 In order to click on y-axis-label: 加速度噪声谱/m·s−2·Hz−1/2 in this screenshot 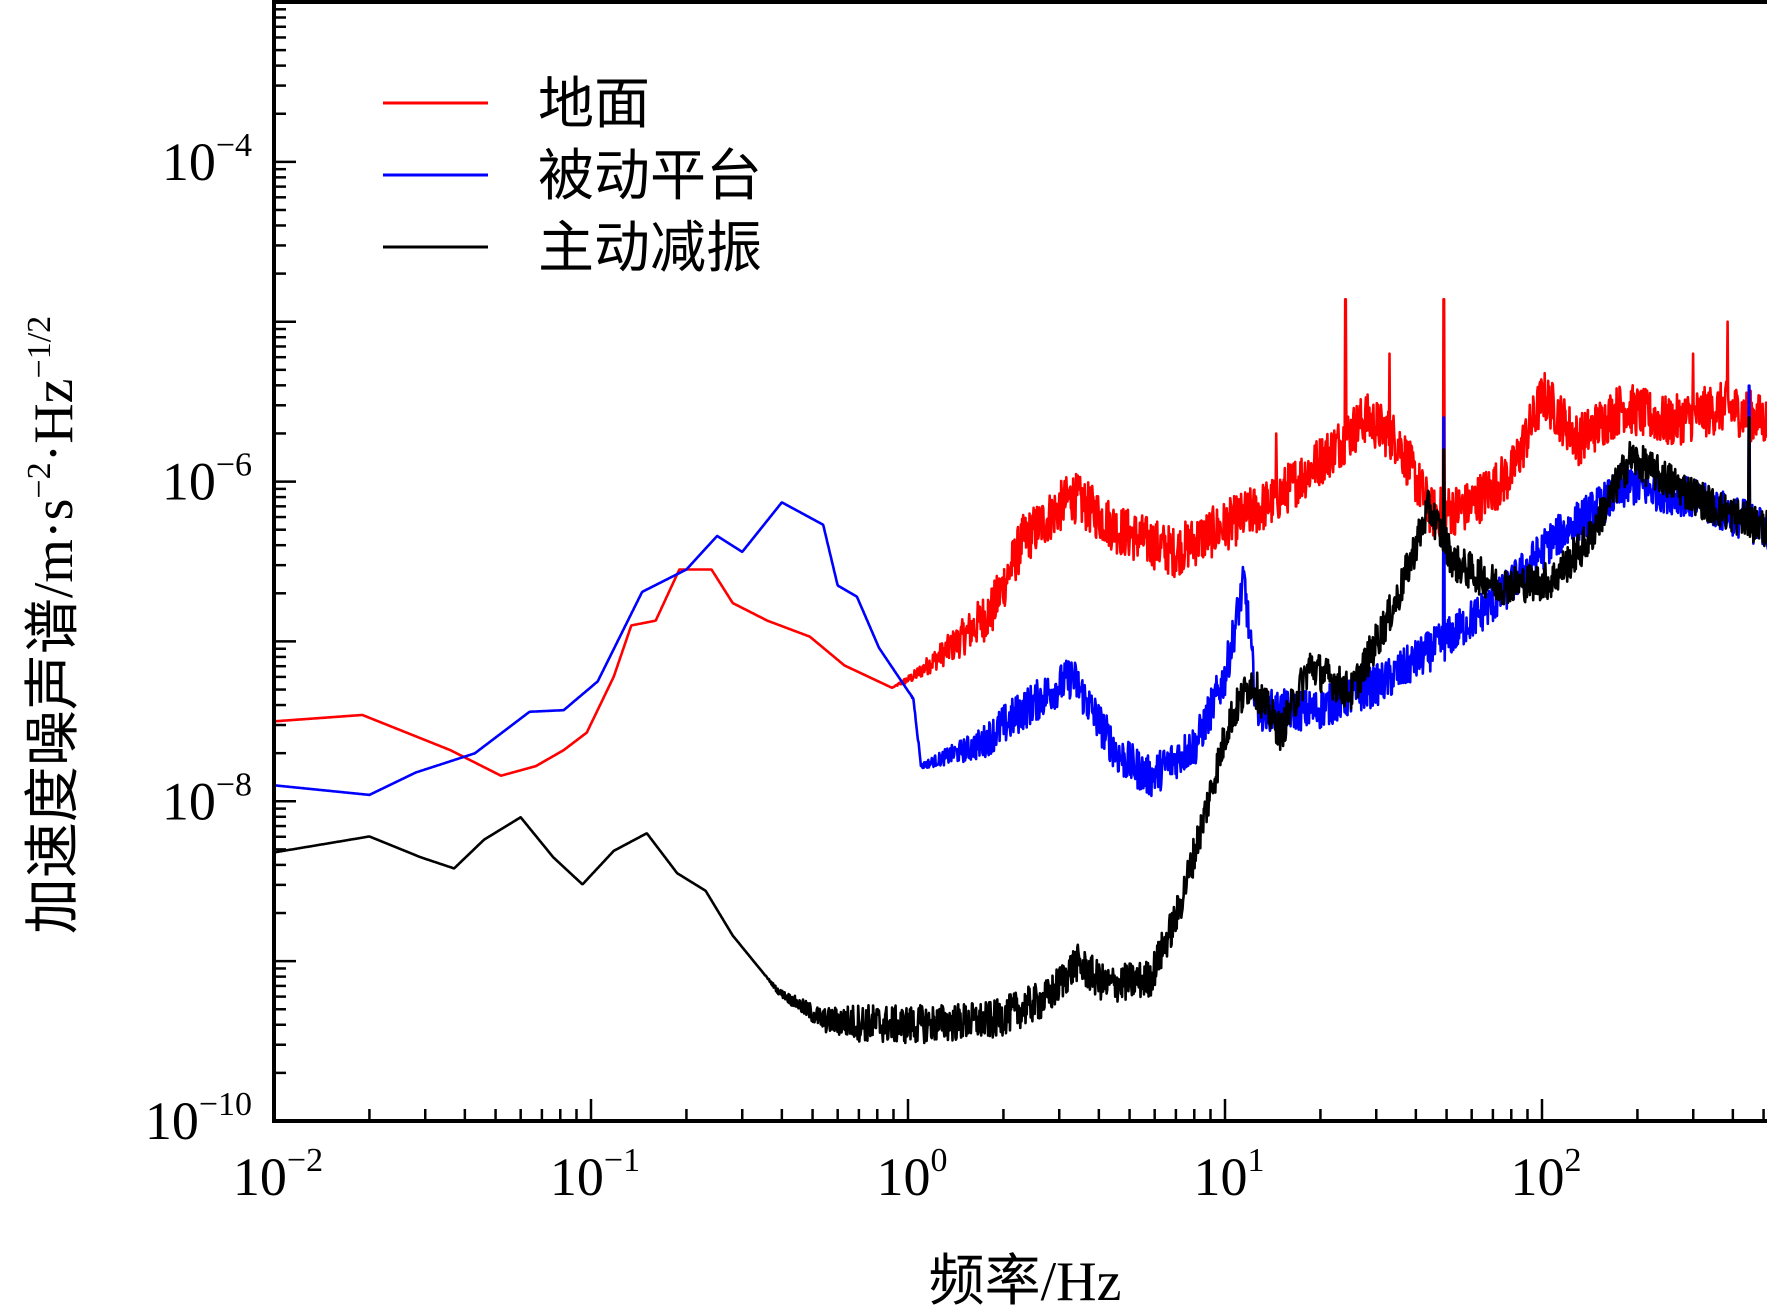, I will do `click(53, 625)`.